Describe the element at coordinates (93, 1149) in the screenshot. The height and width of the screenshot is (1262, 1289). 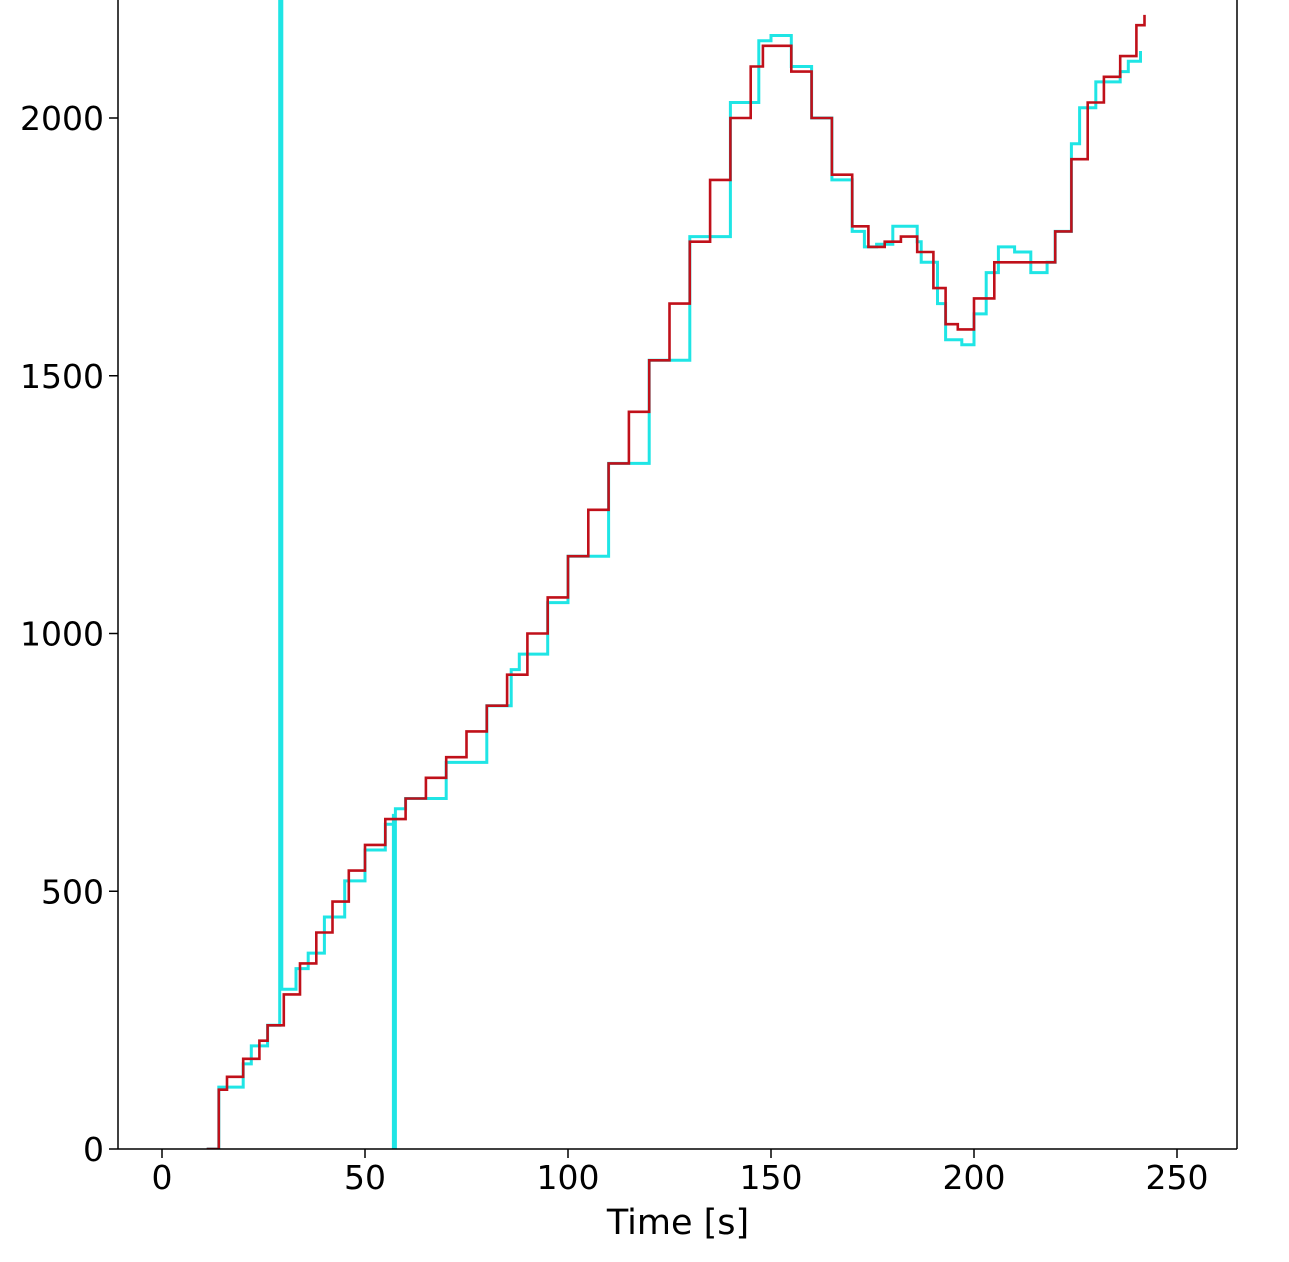
I see `y-tick-label: 0` at that location.